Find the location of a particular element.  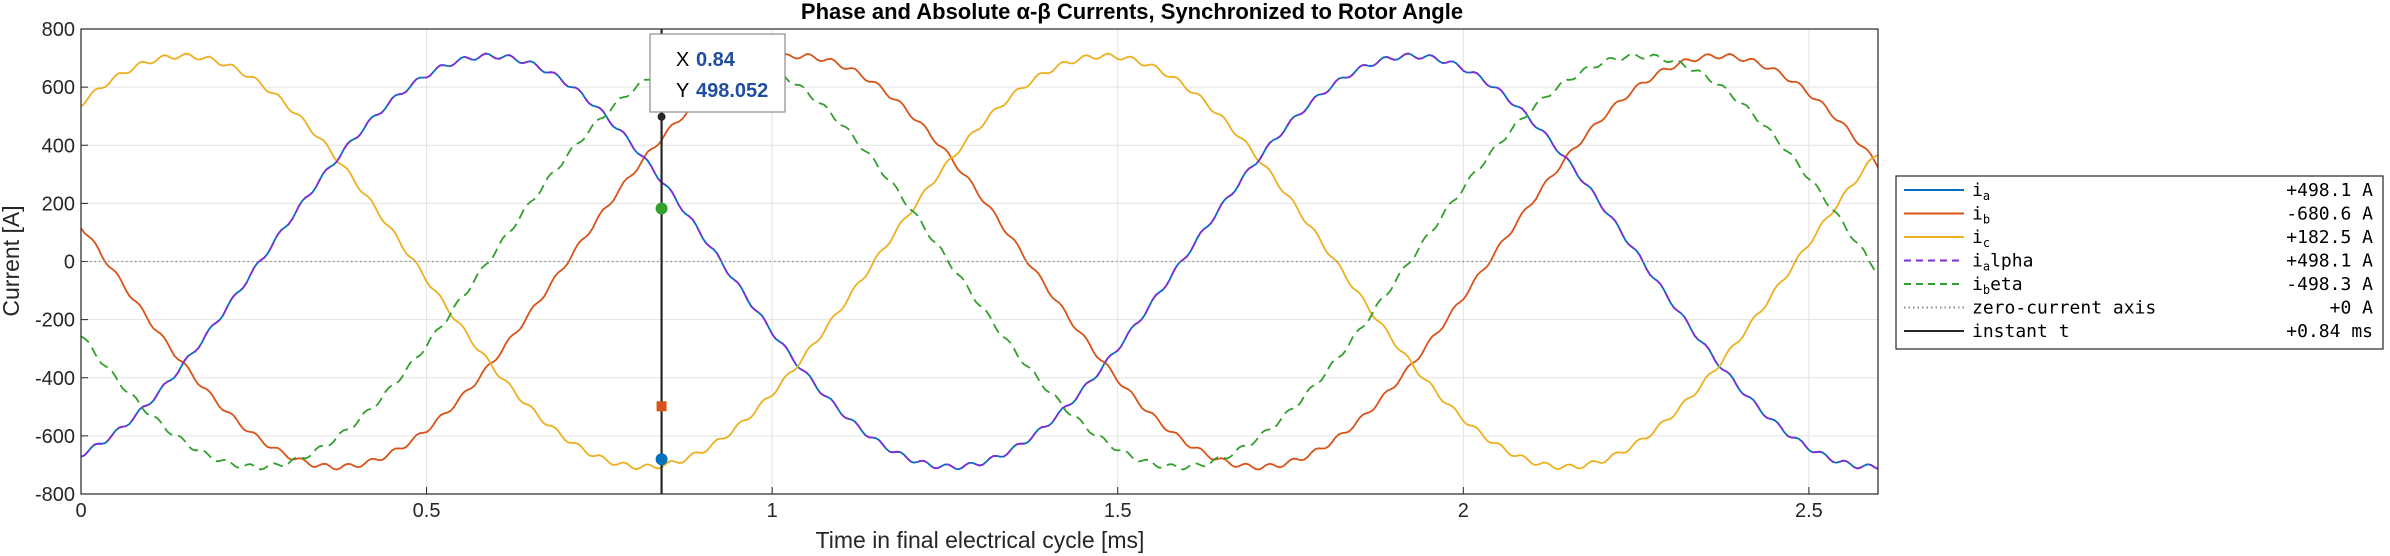

datatip: X 0.84 Y 498.052 is located at coordinates (717, 73).